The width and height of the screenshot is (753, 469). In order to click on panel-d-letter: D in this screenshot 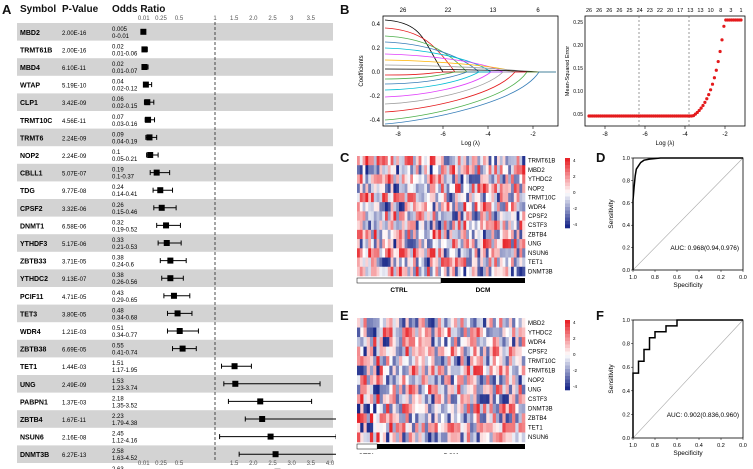, I will do `click(601, 157)`.